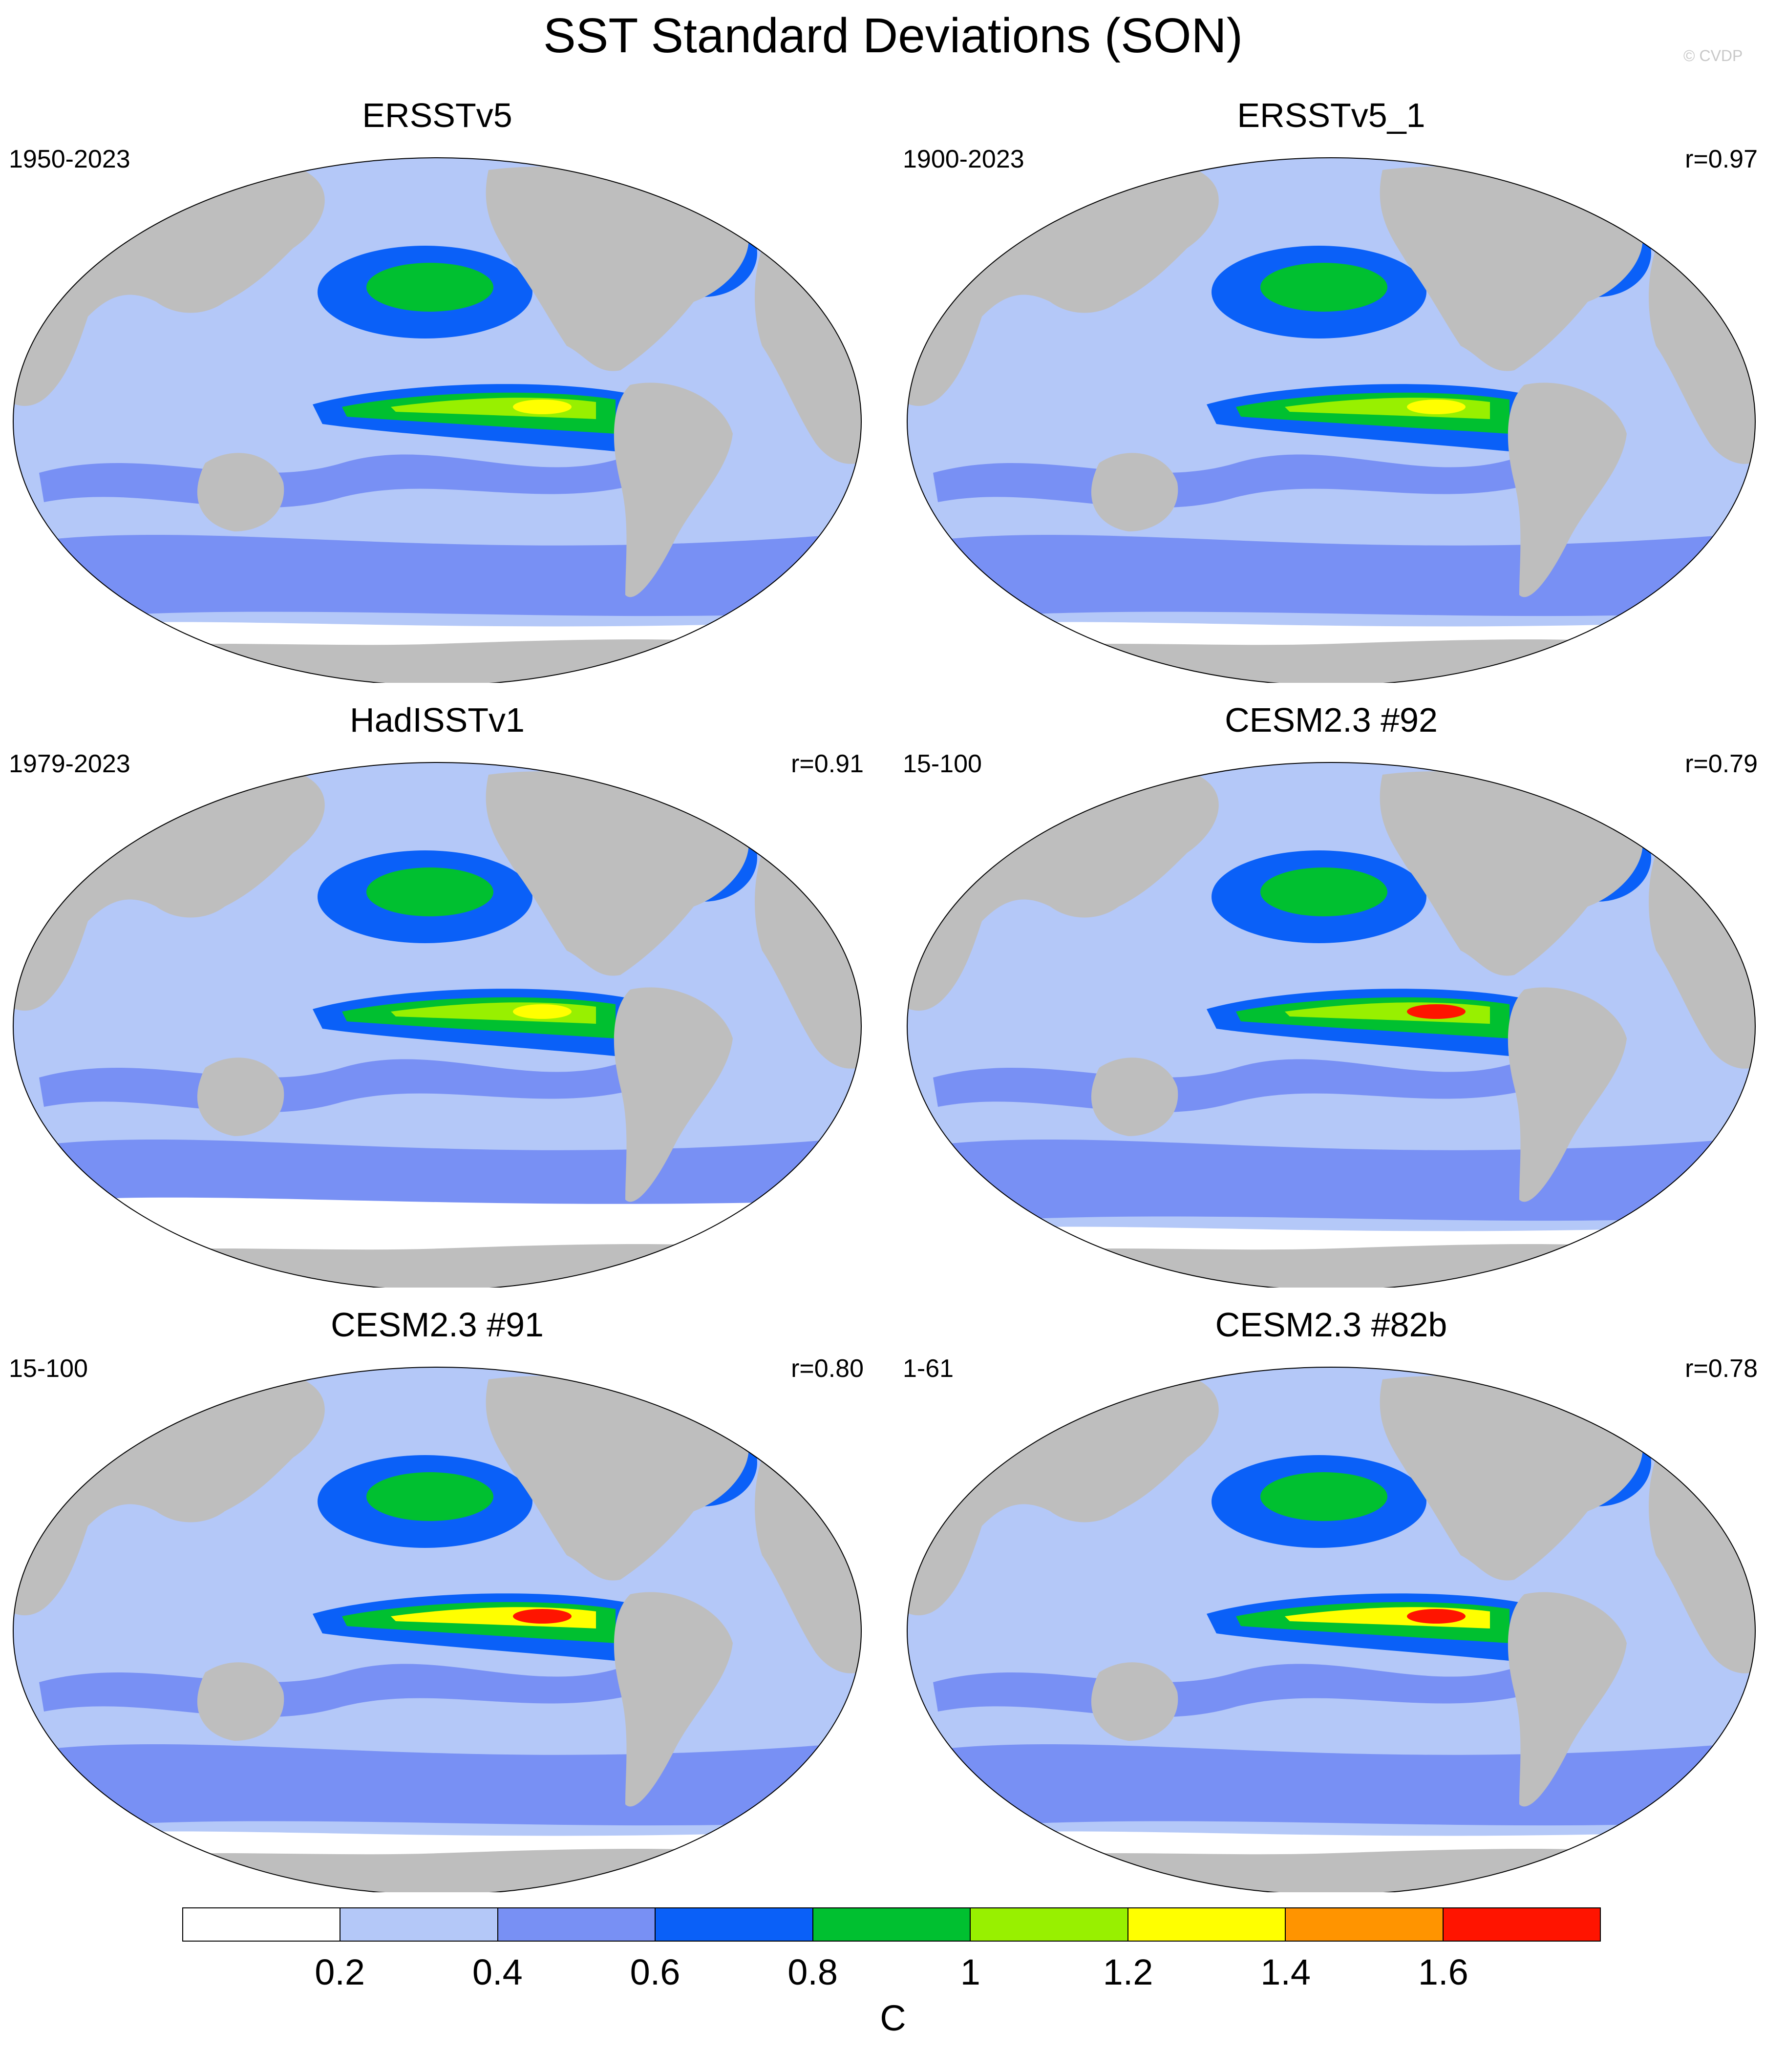  Describe the element at coordinates (827, 1368) in the screenshot. I see `panel-correlation: r=0.80` at that location.